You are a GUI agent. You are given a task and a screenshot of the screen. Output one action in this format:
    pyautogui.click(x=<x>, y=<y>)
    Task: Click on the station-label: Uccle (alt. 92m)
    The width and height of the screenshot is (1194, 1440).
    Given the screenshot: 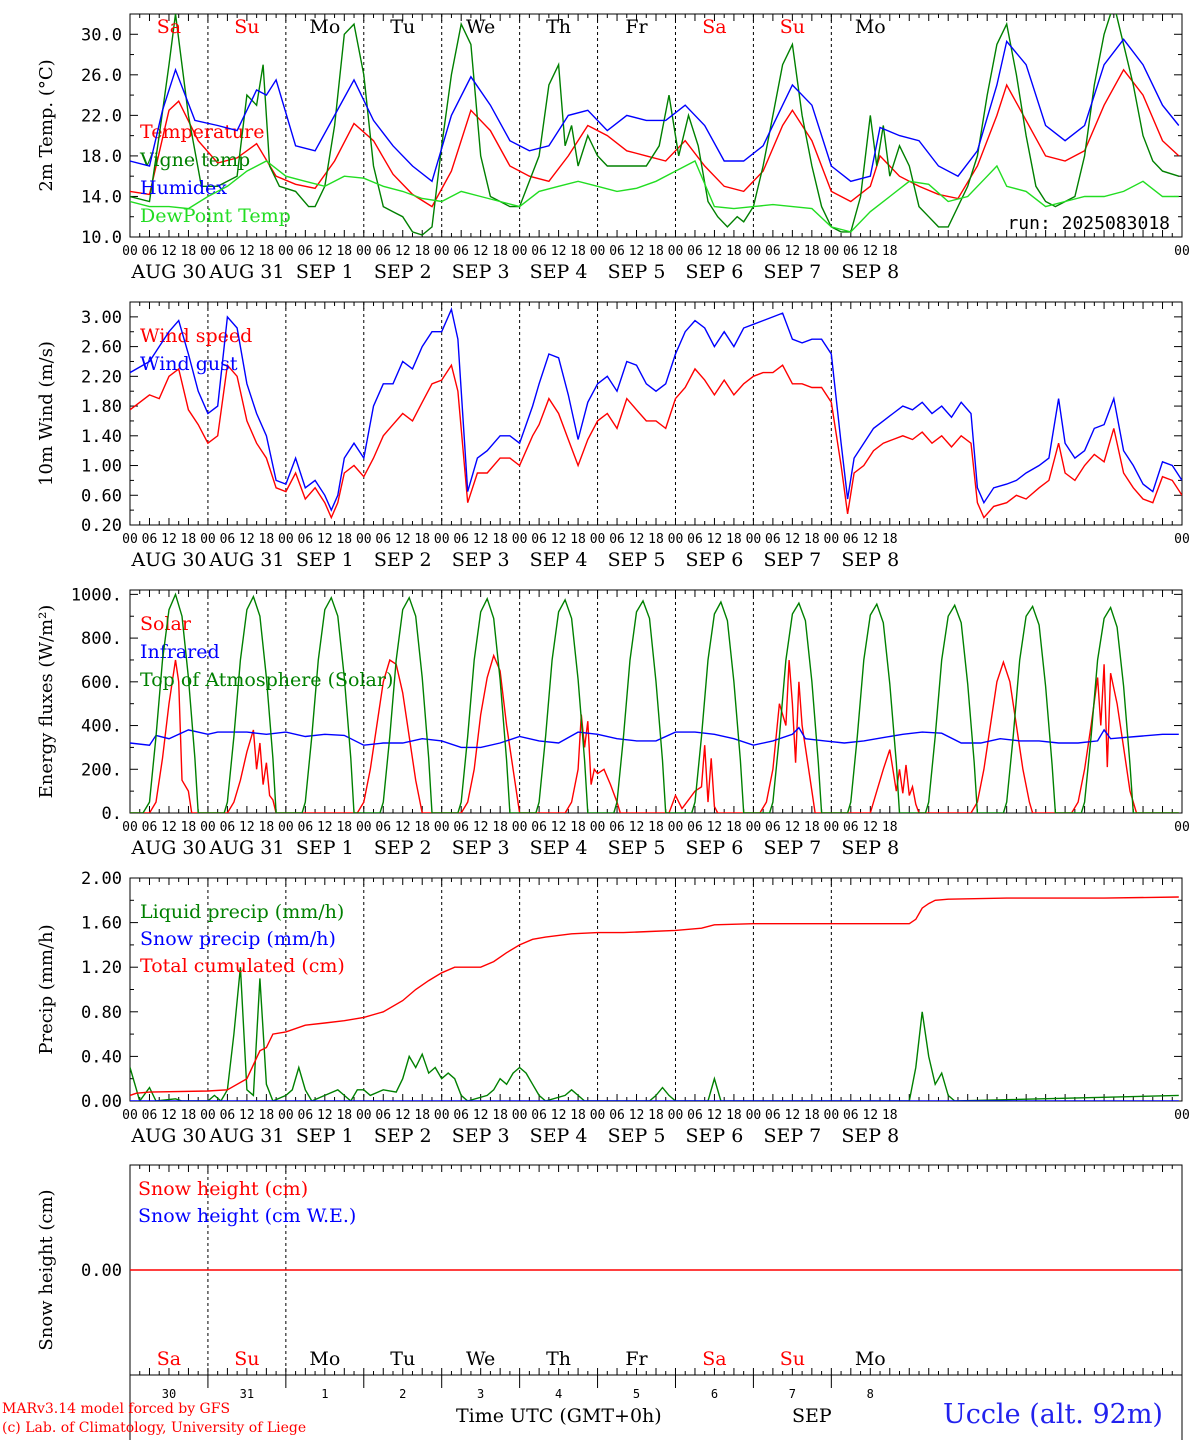 What is the action you would take?
    pyautogui.click(x=1053, y=1414)
    